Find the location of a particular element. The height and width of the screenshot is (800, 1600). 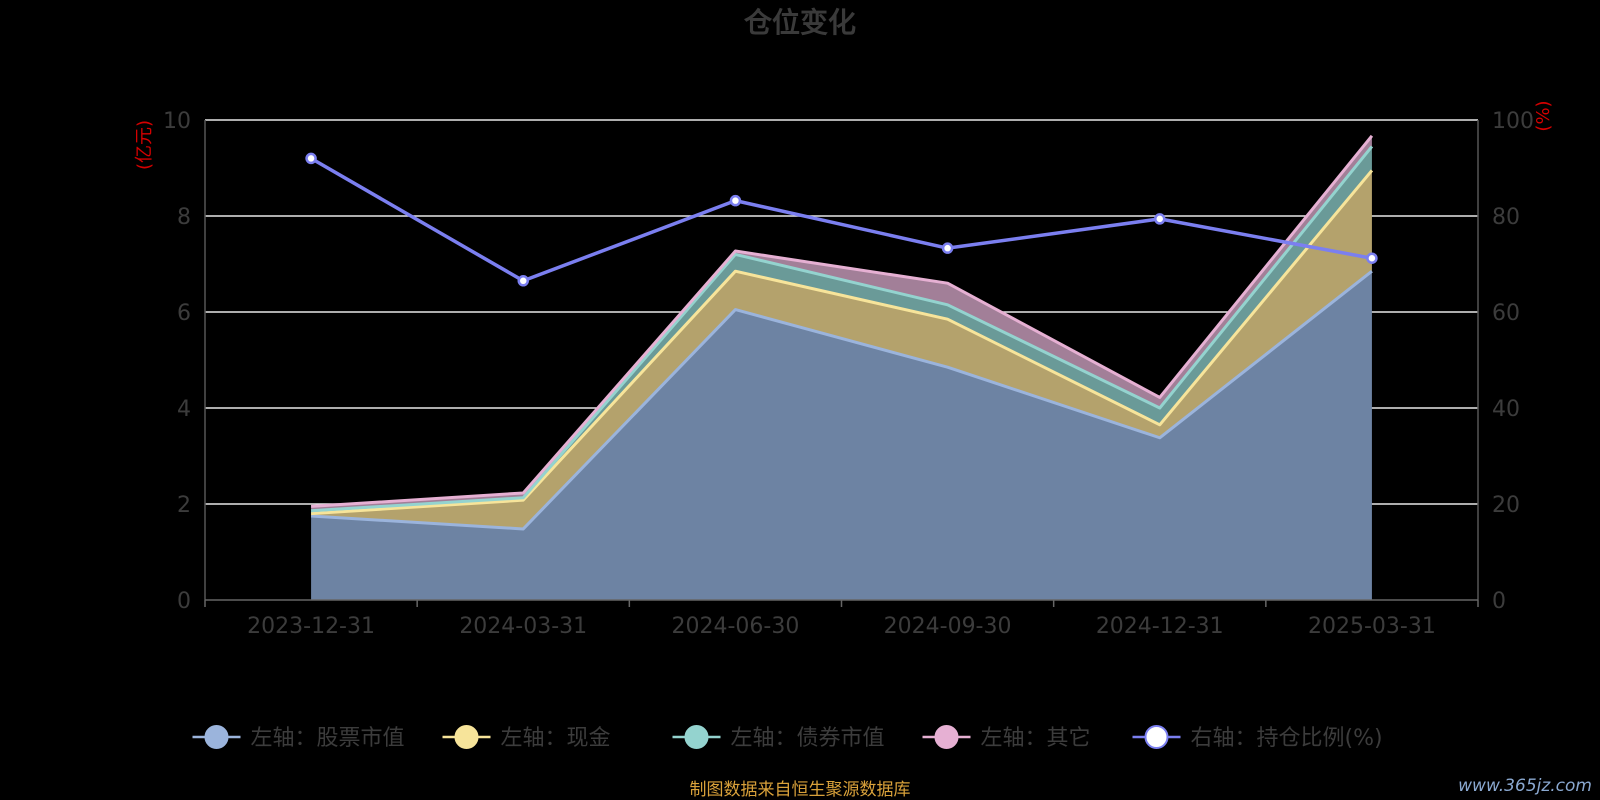

ratio-series-line is located at coordinates (841, 219).